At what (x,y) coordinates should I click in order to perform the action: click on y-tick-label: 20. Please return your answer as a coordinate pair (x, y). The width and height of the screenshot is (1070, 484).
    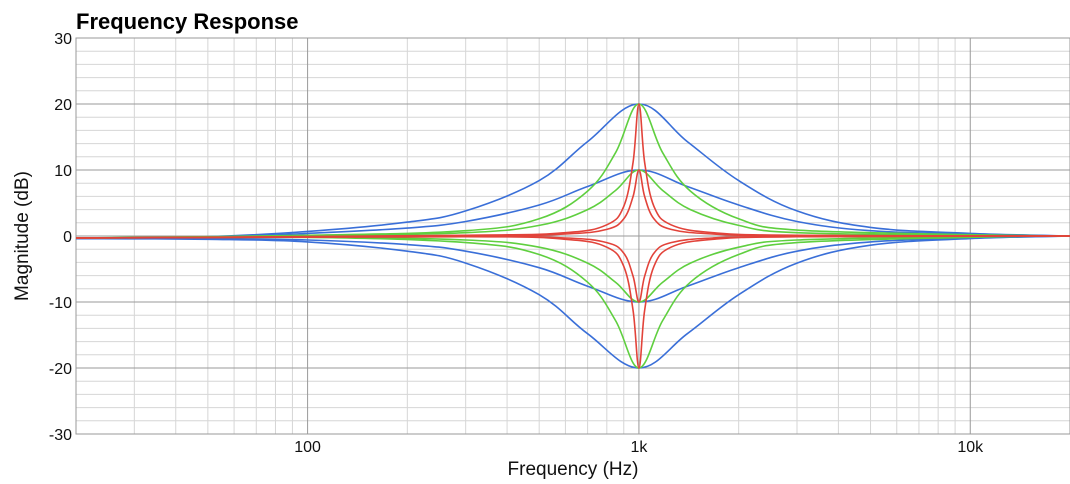
    Looking at the image, I should click on (63, 105).